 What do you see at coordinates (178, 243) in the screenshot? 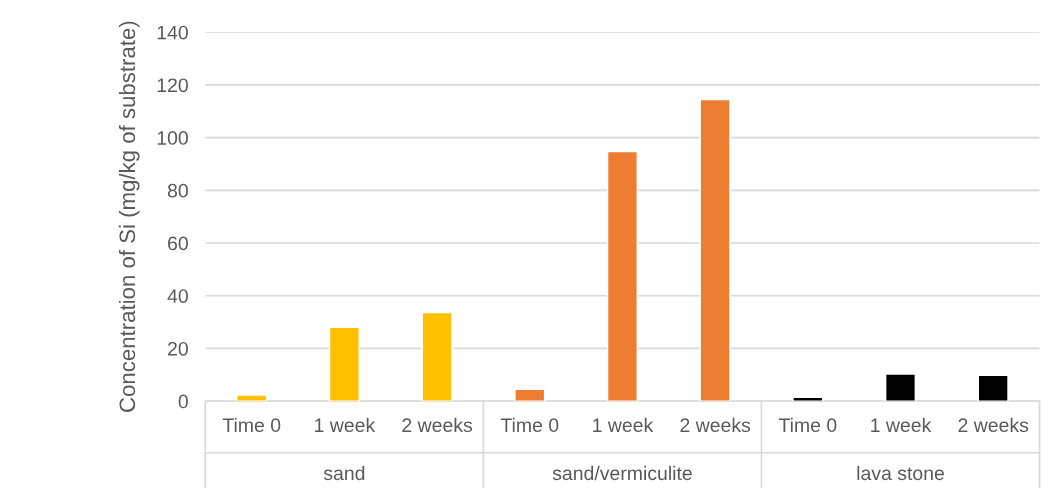
I see `y-tick-label: 60` at bounding box center [178, 243].